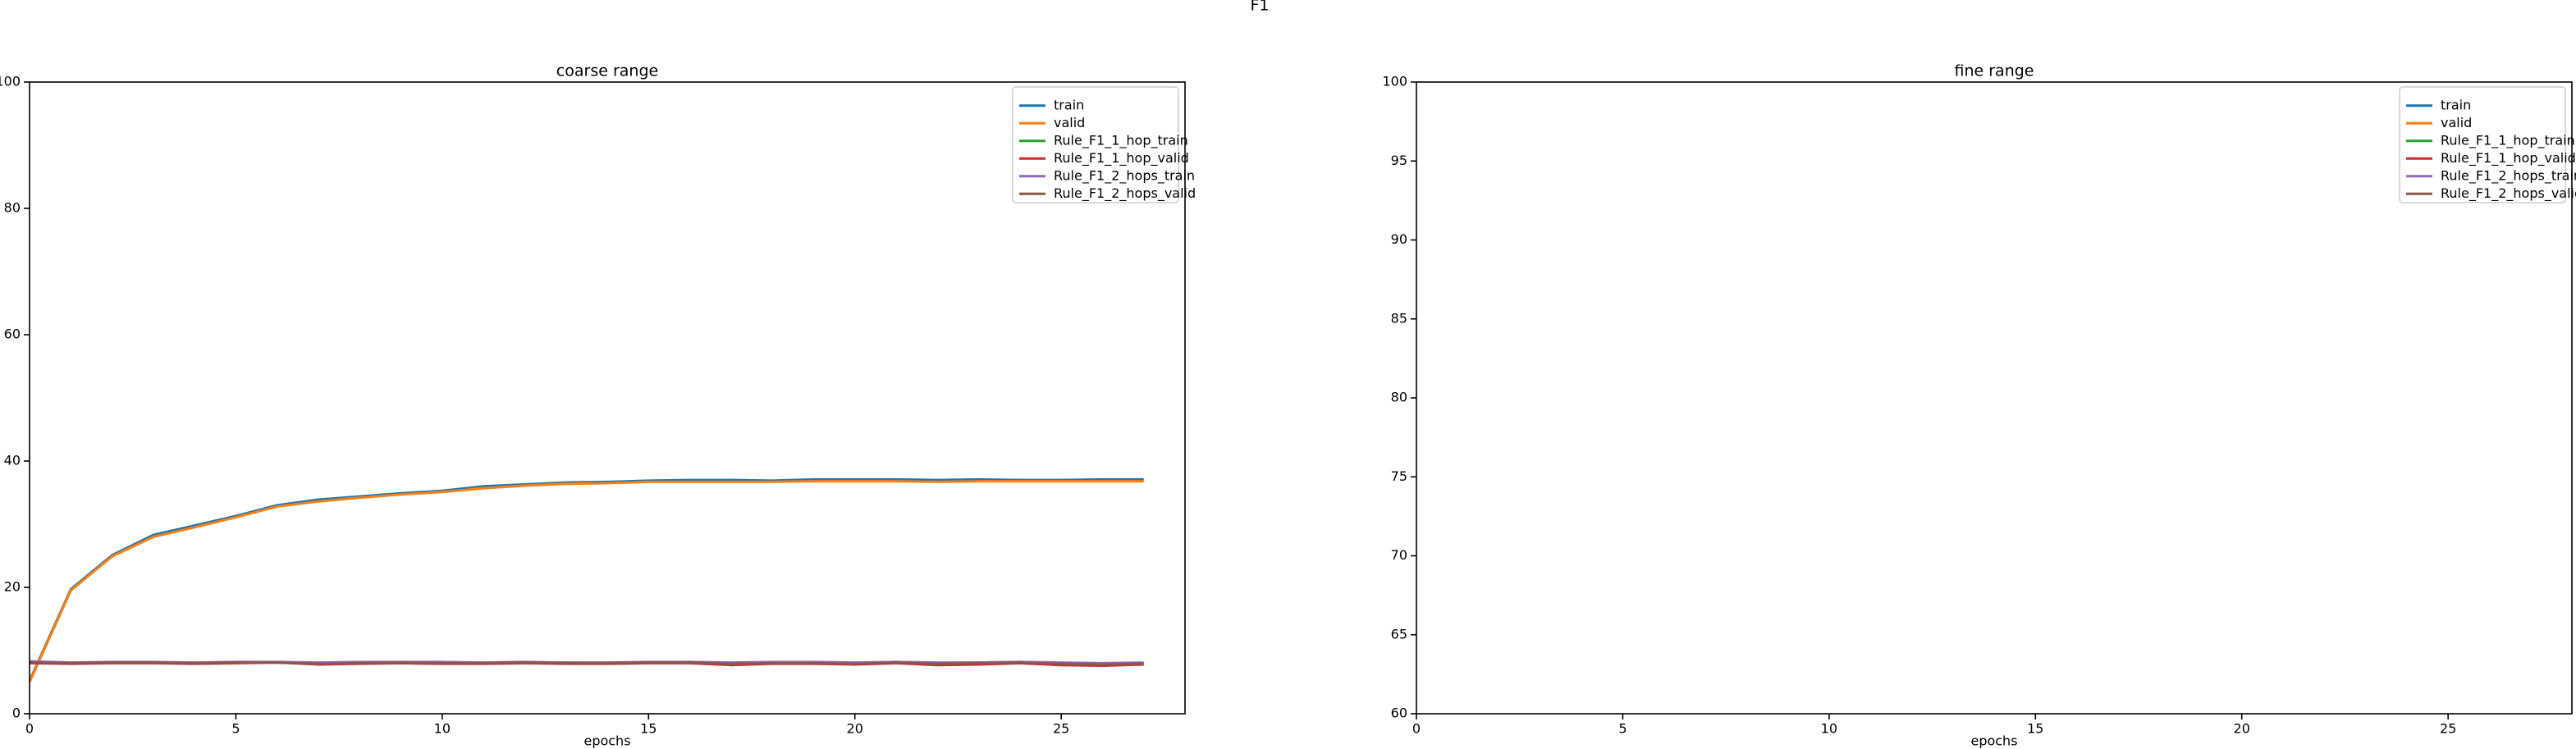 The width and height of the screenshot is (2576, 749). What do you see at coordinates (1399, 160) in the screenshot?
I see `y-tick-label: 95` at bounding box center [1399, 160].